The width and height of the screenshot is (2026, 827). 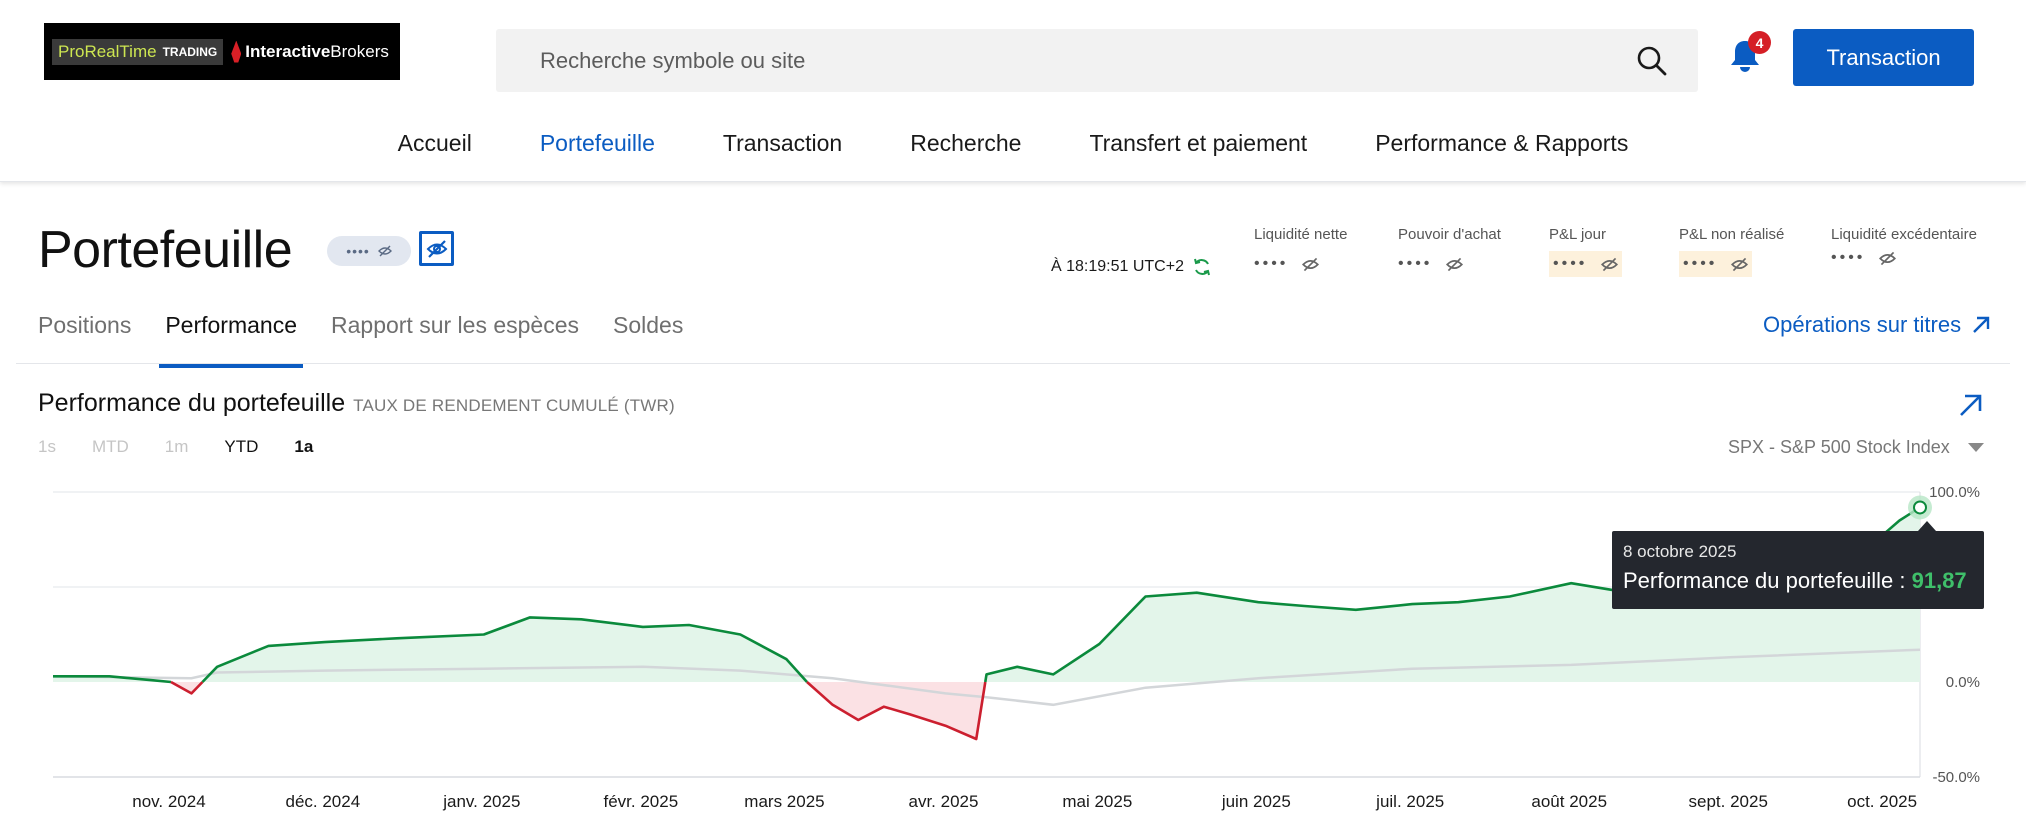 I want to click on performance-title: Performance du portefeuille, so click(x=192, y=403).